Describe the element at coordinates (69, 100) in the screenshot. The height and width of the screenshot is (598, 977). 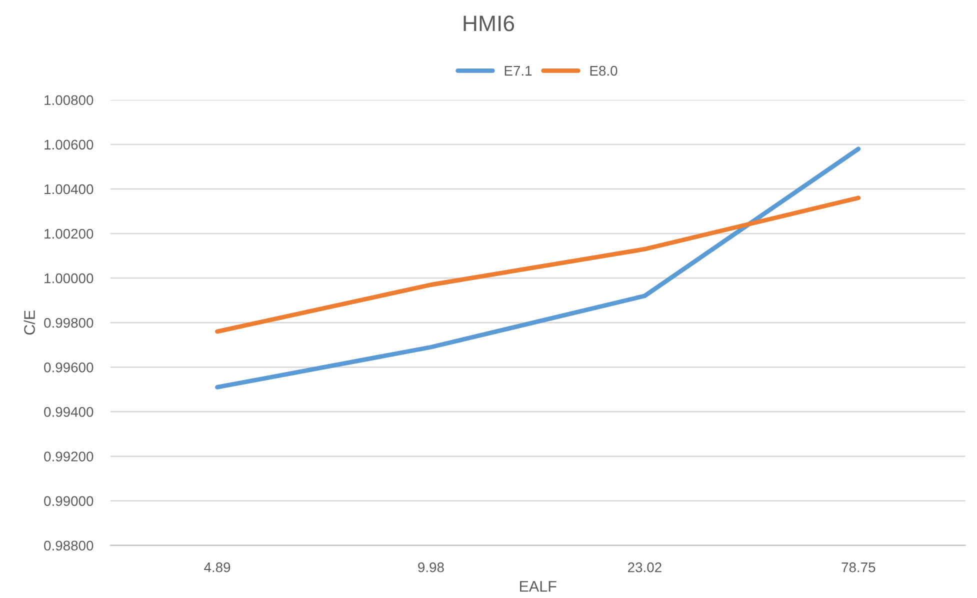
I see `y-tick-label: 1.00800` at that location.